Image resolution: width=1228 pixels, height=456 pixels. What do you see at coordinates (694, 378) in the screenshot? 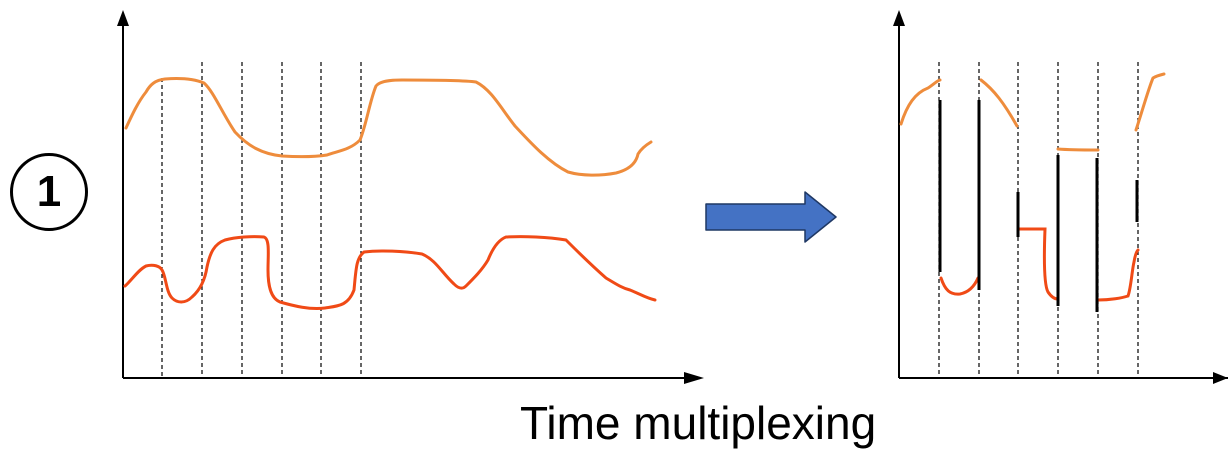
I see `left-x-axis-arrowhead` at bounding box center [694, 378].